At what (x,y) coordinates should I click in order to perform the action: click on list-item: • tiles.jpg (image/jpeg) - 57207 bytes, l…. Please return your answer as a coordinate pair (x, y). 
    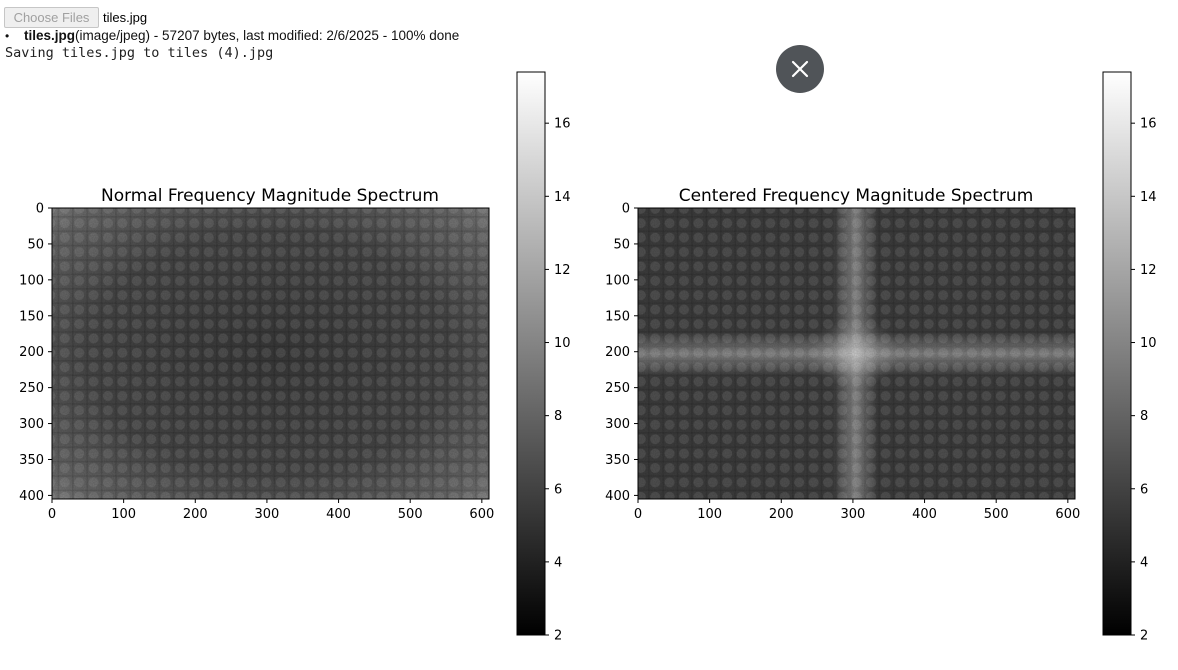
    Looking at the image, I should click on (232, 36).